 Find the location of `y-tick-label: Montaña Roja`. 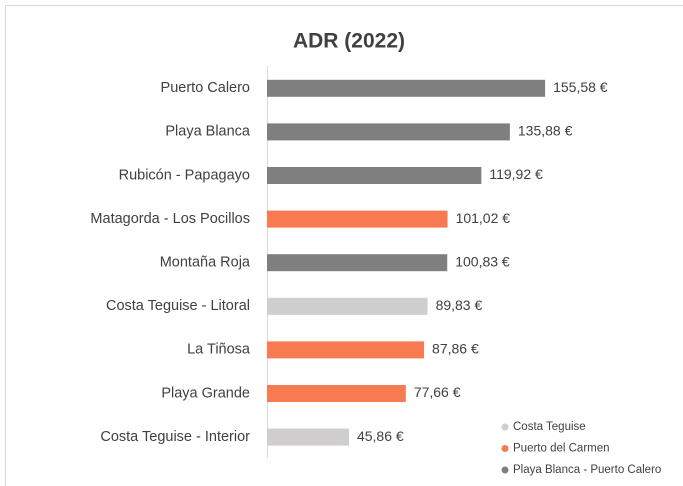

y-tick-label: Montaña Roja is located at coordinates (205, 263).